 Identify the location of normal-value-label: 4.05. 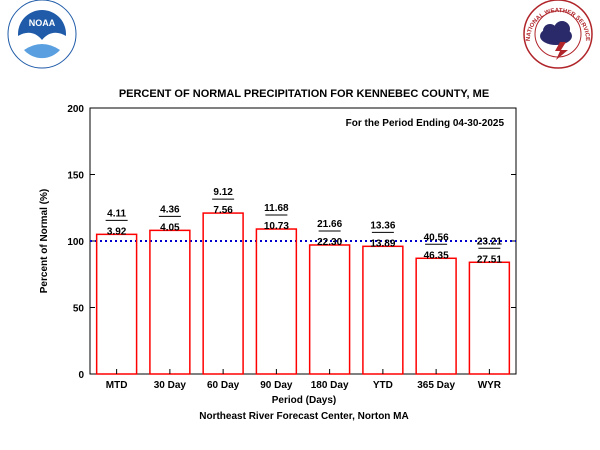
(170, 227).